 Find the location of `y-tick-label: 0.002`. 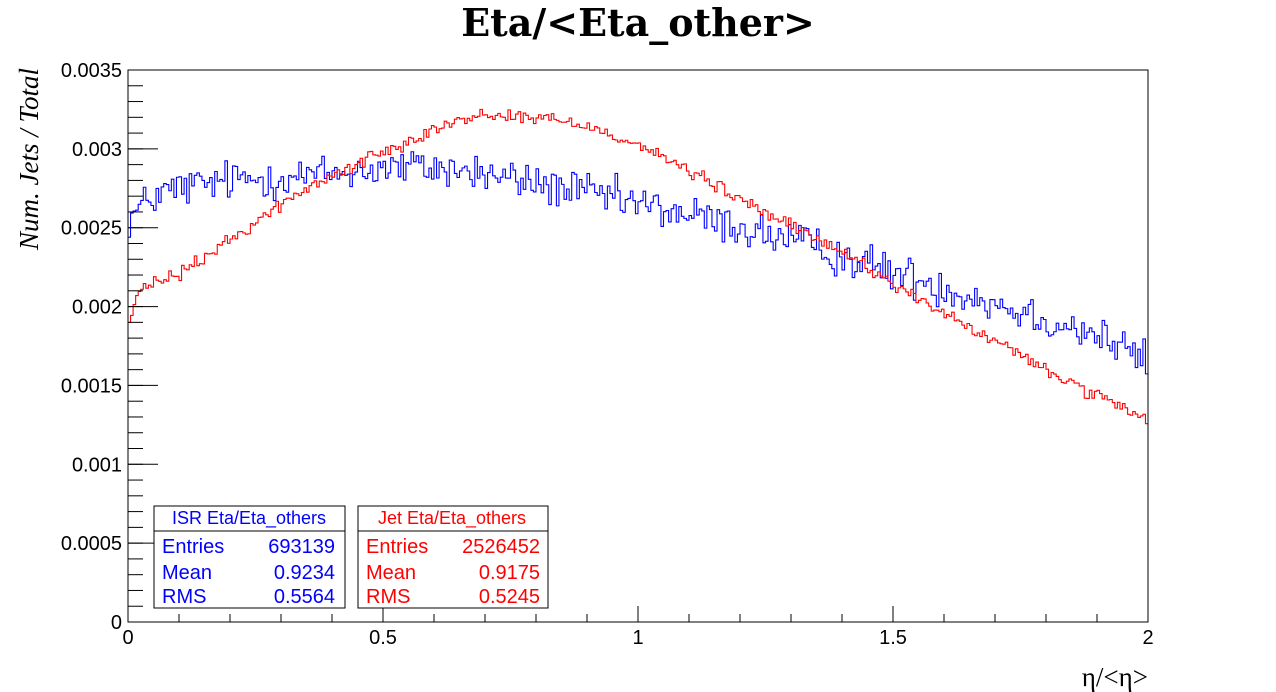

y-tick-label: 0.002 is located at coordinates (97, 308).